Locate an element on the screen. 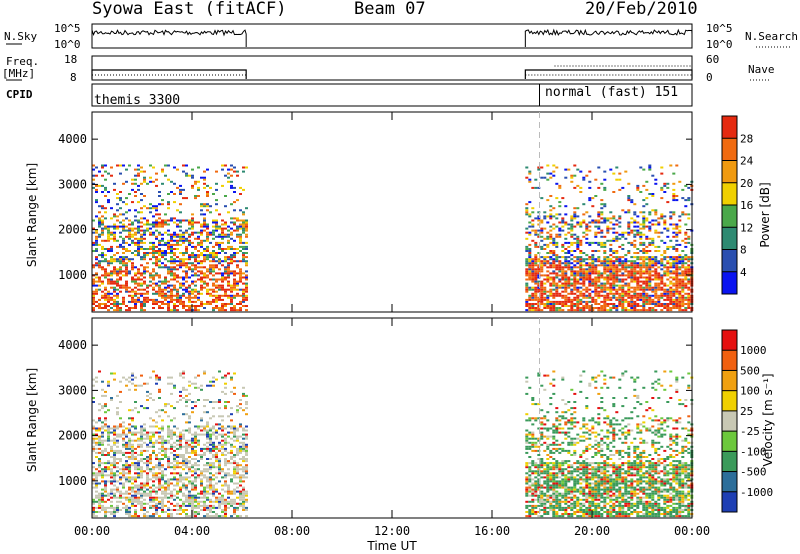 The image size is (800, 554). freq-label: Freq. is located at coordinates (23, 61).